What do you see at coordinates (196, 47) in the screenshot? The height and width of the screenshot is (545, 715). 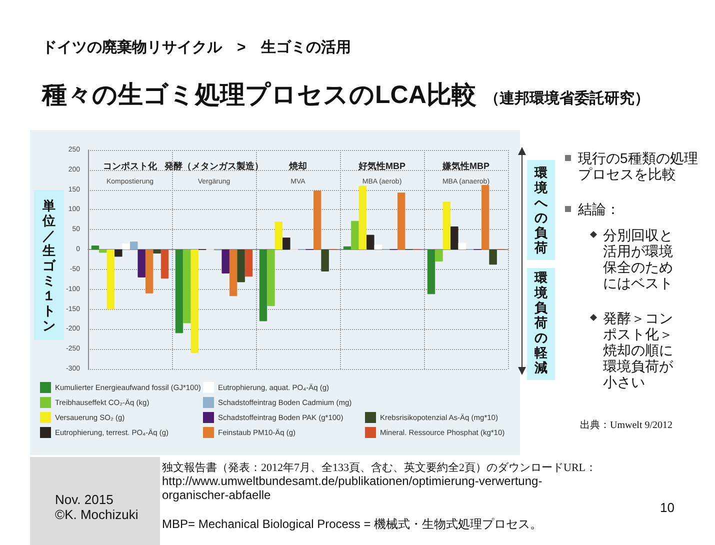 I see `text: ドイツの廃棄物リサイクル > 生ゴミの活用` at bounding box center [196, 47].